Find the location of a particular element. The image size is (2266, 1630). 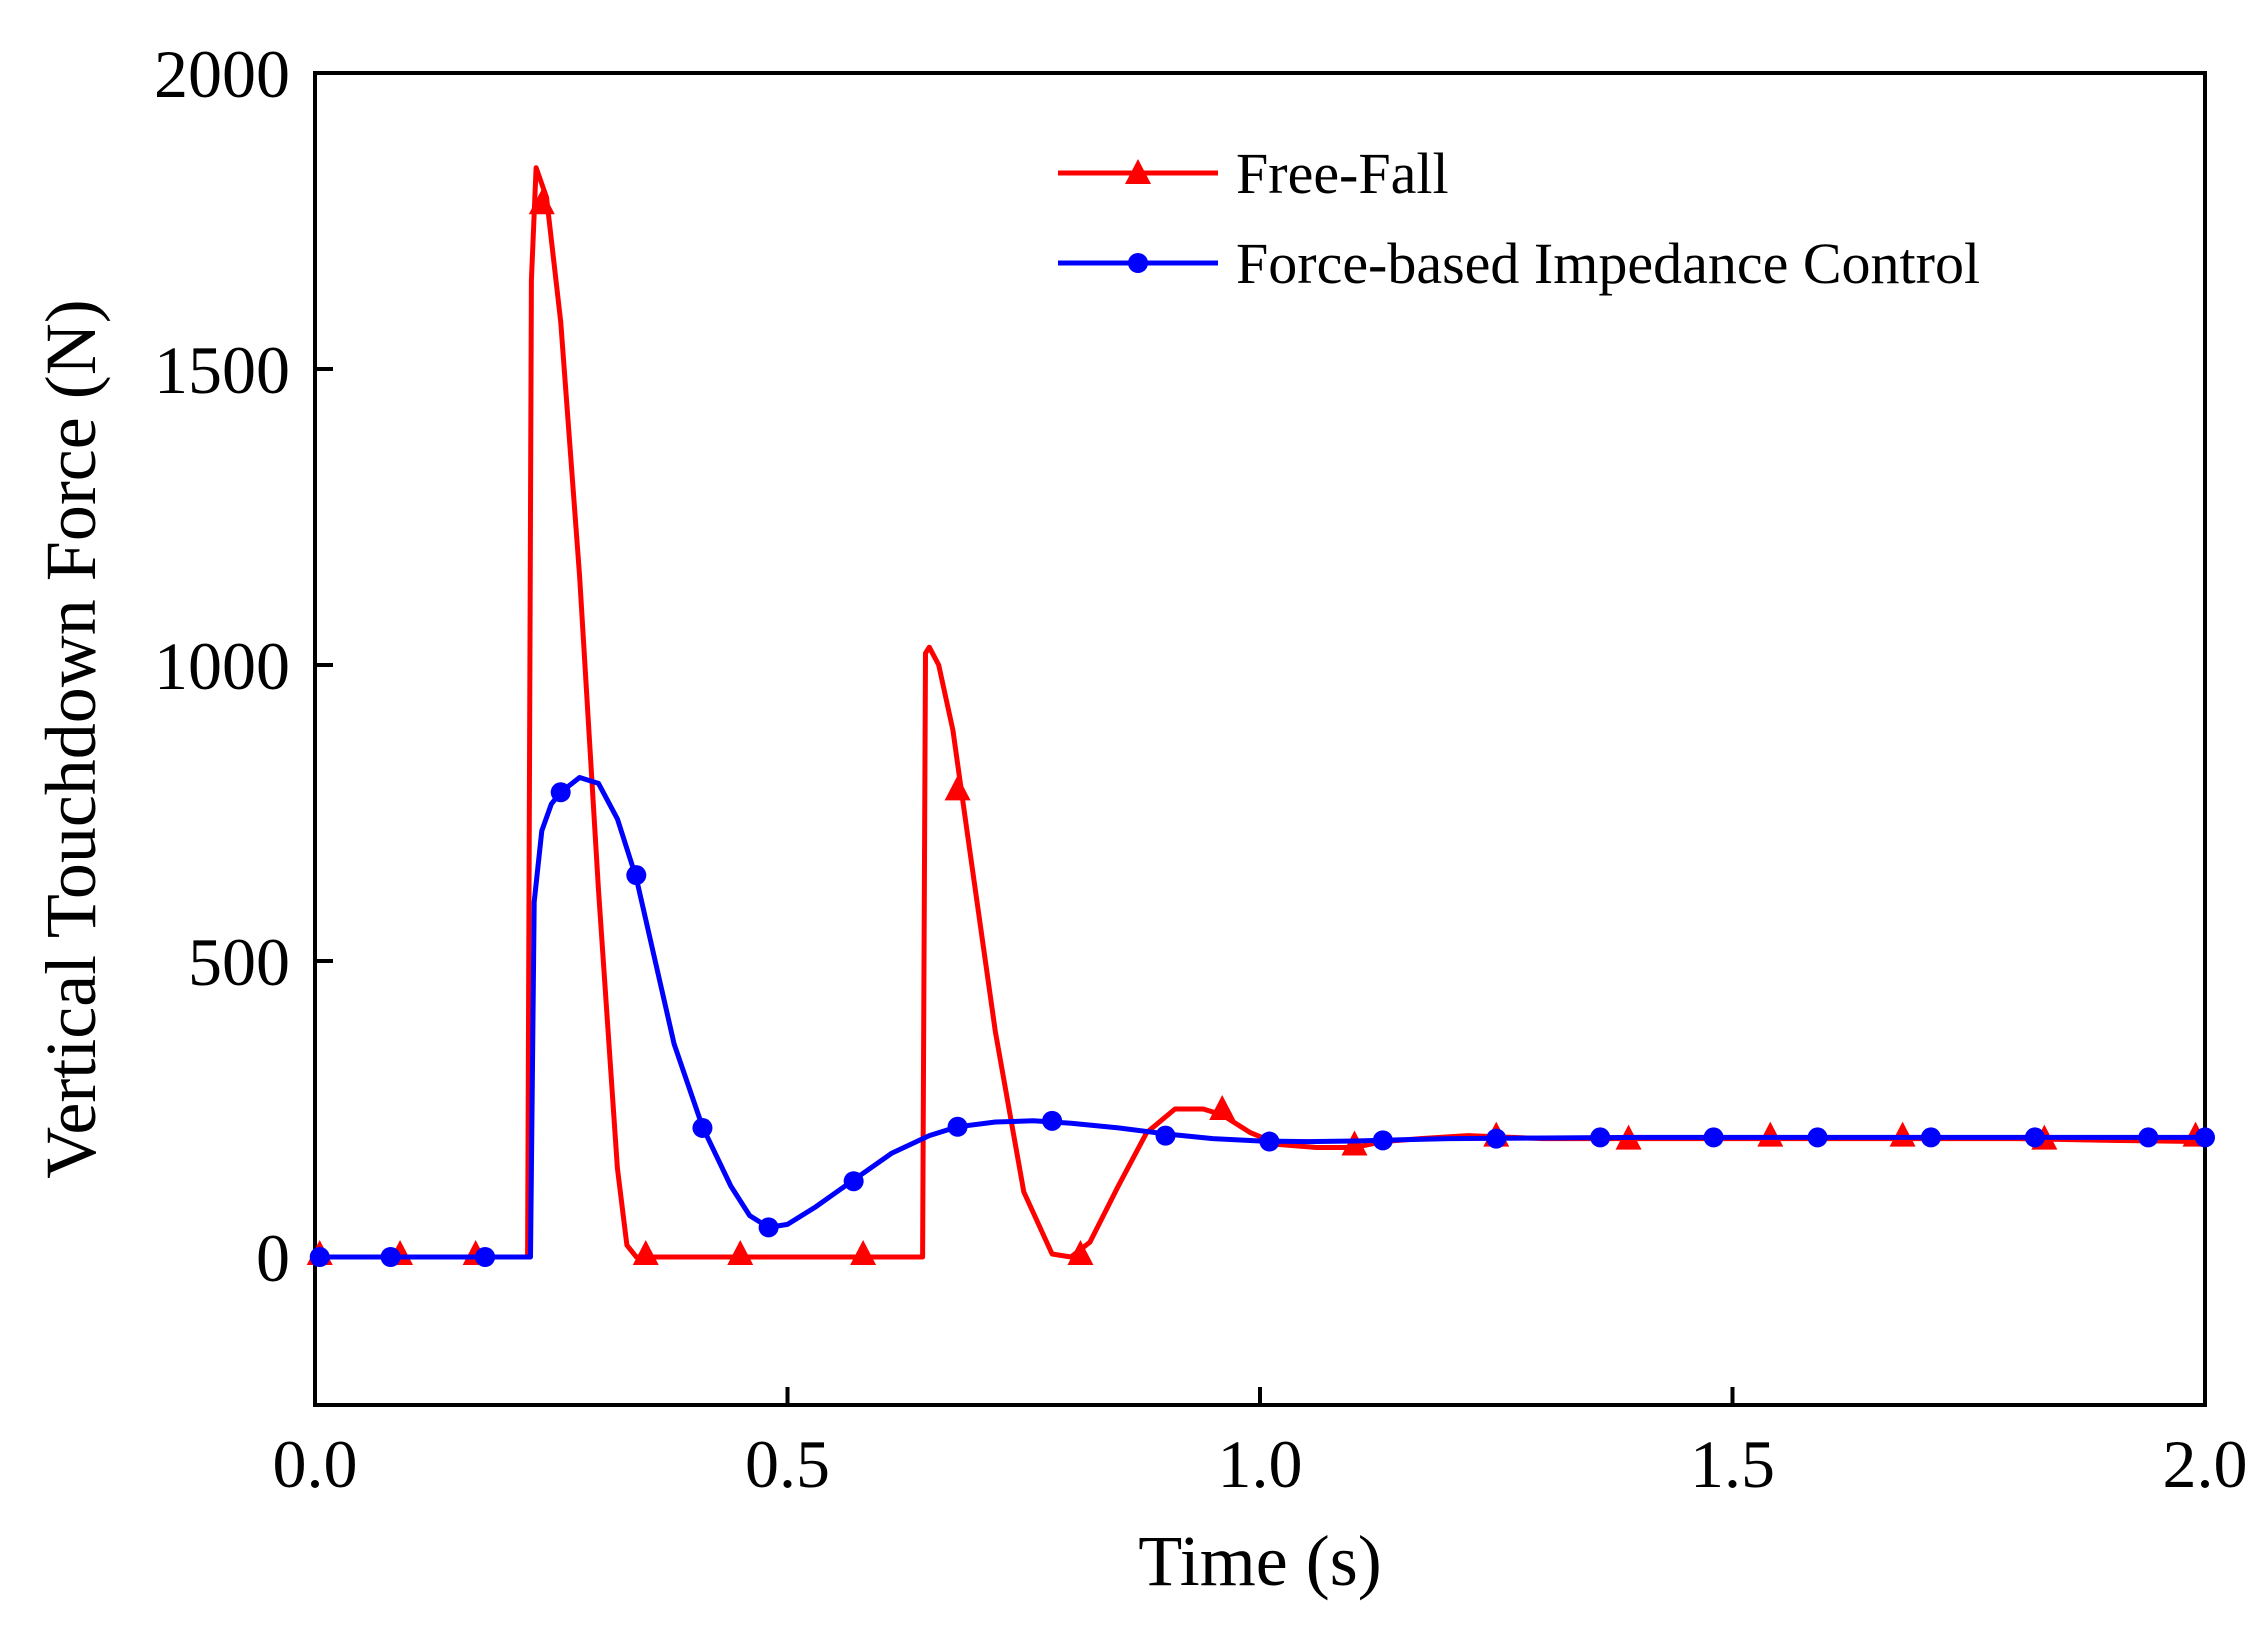

x-tick-label: 0.5 is located at coordinates (787, 1464).